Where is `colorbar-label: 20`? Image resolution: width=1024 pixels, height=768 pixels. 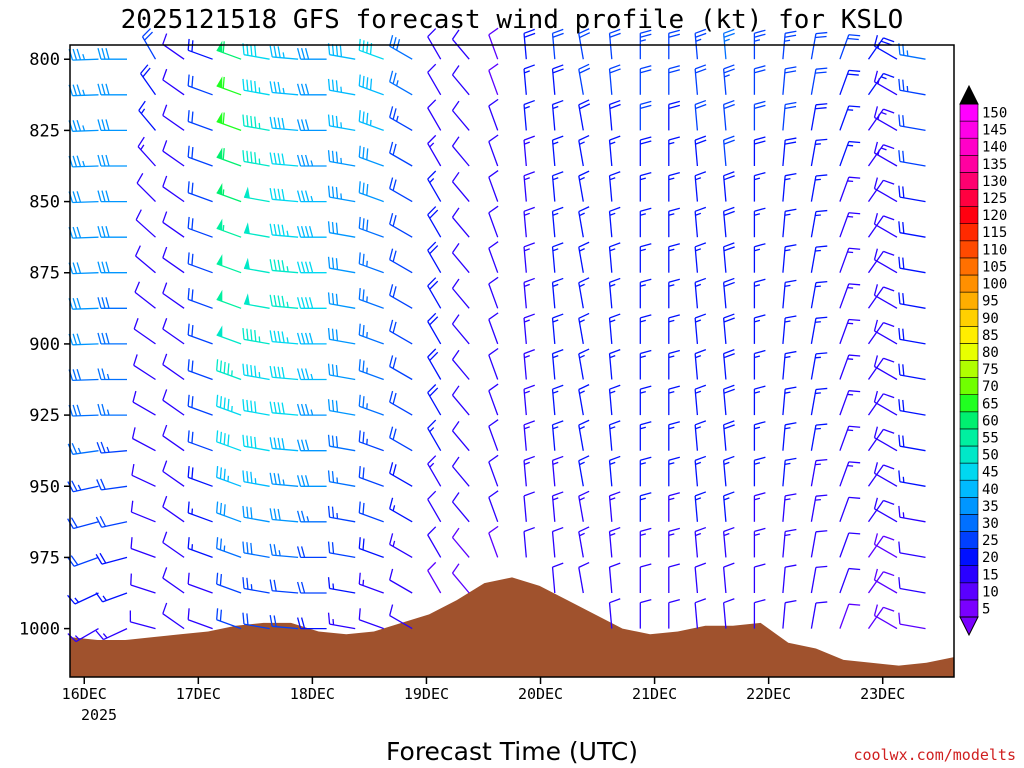 colorbar-label: 20 is located at coordinates (990, 558).